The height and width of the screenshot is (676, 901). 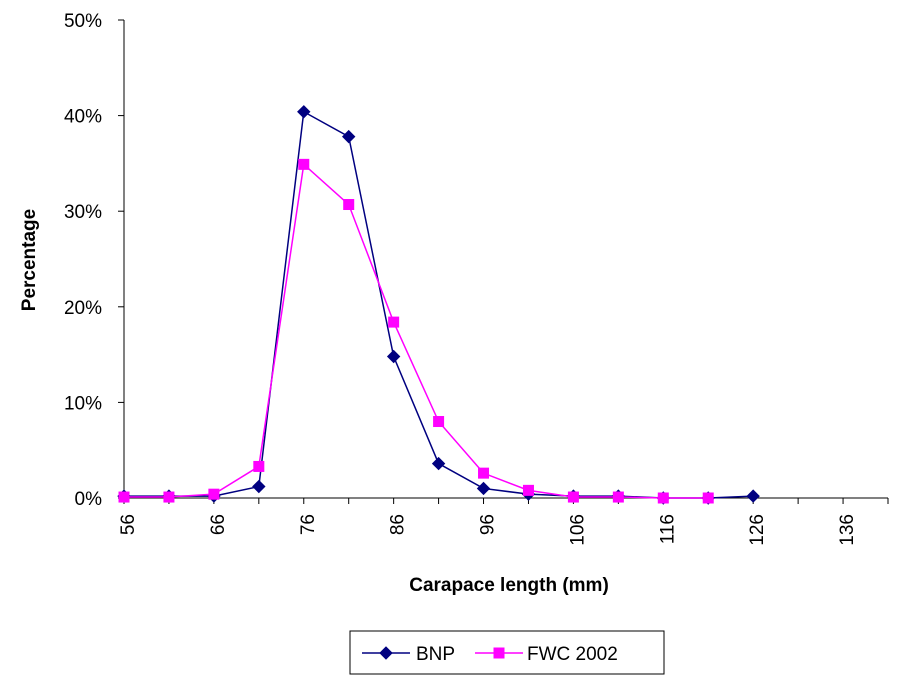 I want to click on x-tick-label: 136, so click(x=847, y=530).